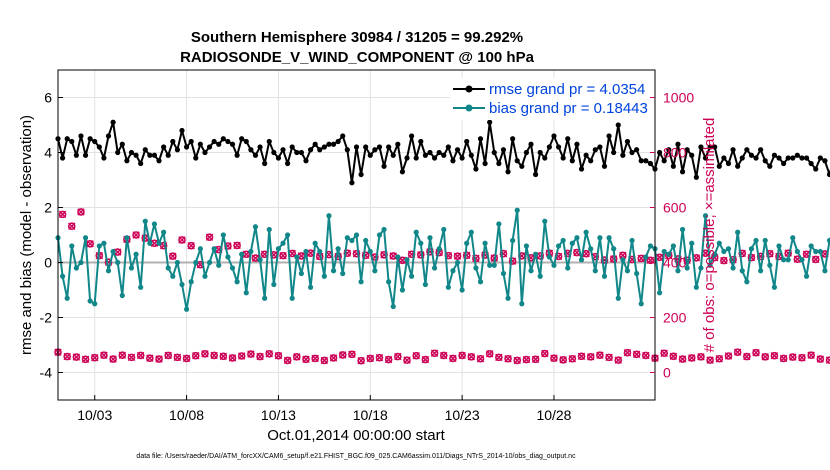 The width and height of the screenshot is (830, 470). Describe the element at coordinates (94, 415) in the screenshot. I see `x-tick-label: 10/03` at that location.